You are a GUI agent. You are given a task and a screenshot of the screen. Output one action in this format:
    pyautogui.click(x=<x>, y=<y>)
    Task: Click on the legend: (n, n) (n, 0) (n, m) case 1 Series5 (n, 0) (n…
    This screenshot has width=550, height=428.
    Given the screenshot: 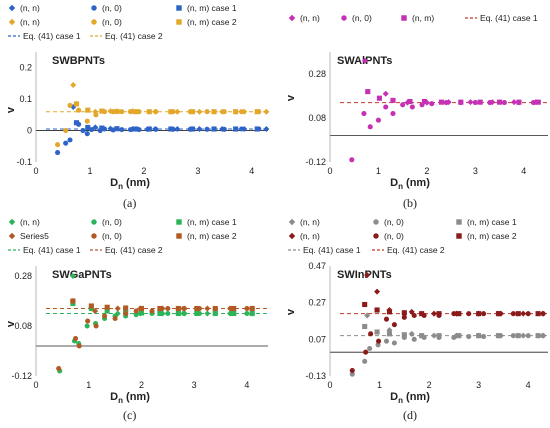 What is the action you would take?
    pyautogui.click(x=122, y=236)
    